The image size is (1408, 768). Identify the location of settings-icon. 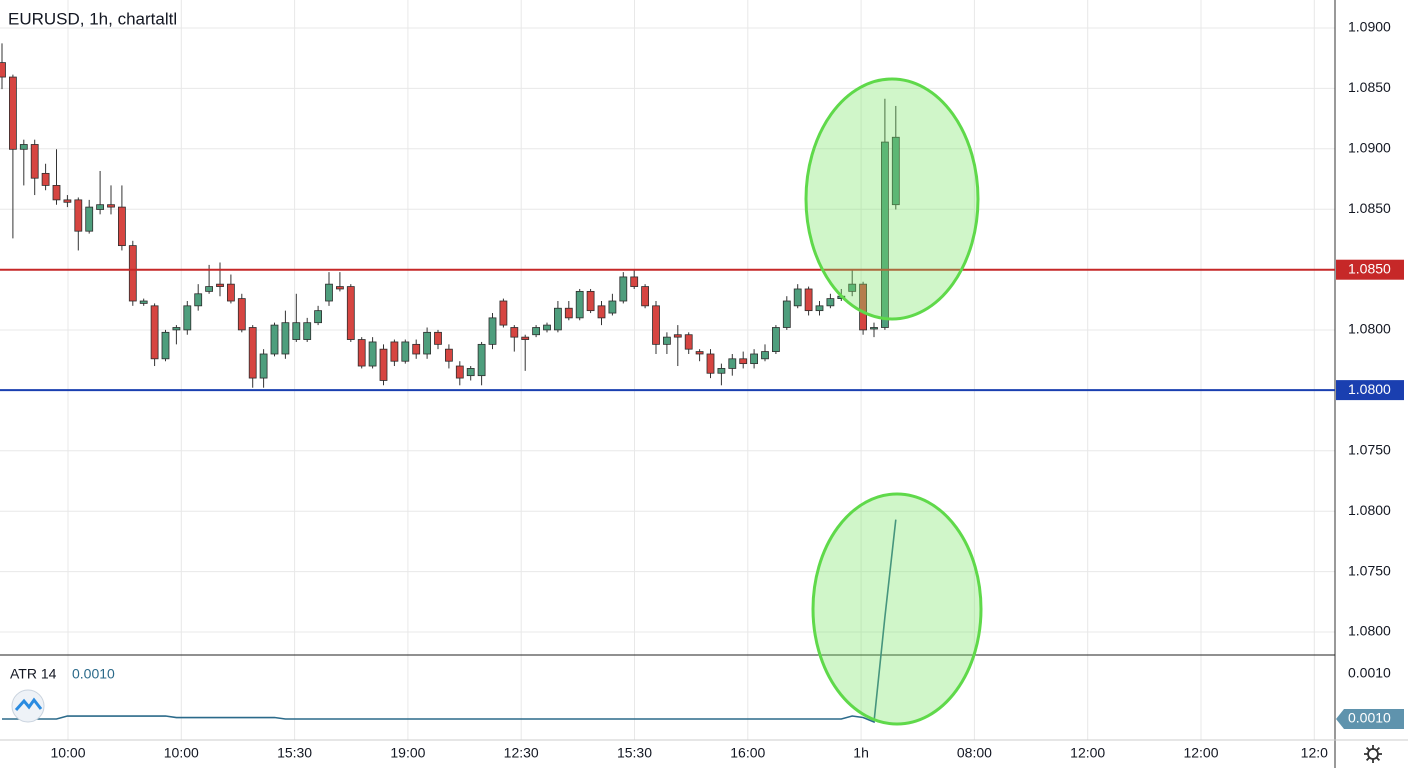
(1373, 754).